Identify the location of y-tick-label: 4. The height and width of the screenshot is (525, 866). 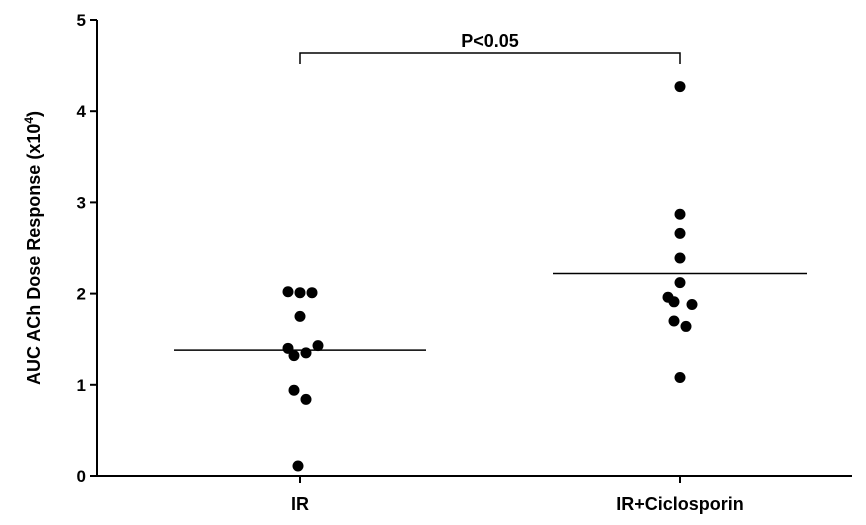
(82, 111).